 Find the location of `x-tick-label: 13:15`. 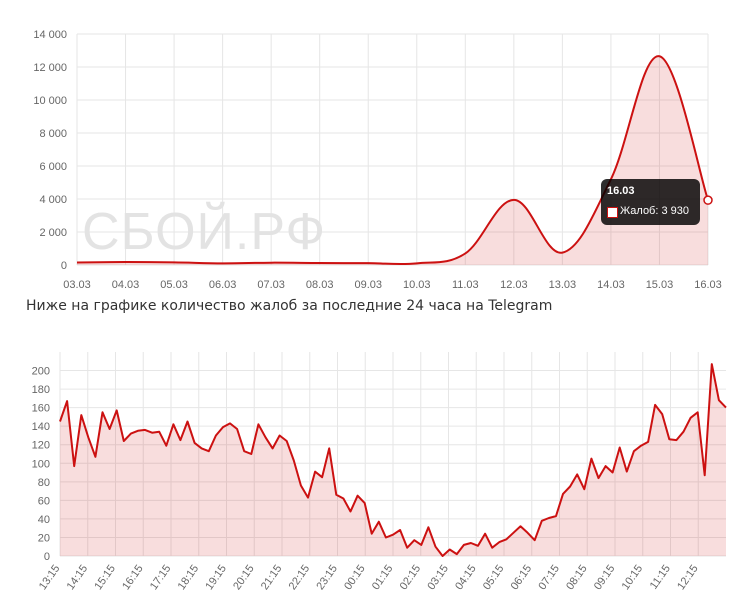

x-tick-label: 13:15 is located at coordinates (50, 577).